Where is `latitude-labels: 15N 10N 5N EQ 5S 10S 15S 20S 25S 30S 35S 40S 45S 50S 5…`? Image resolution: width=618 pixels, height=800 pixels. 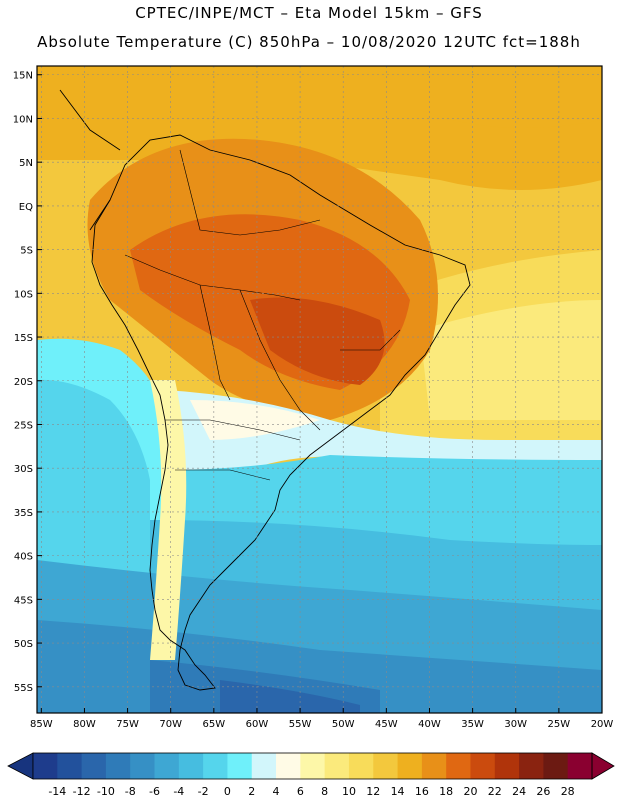 latitude-labels: 15N 10N 5N EQ 5S 10S 15S 20S 25S 30S 35S 40S 45S 50S 5… is located at coordinates (27, 382).